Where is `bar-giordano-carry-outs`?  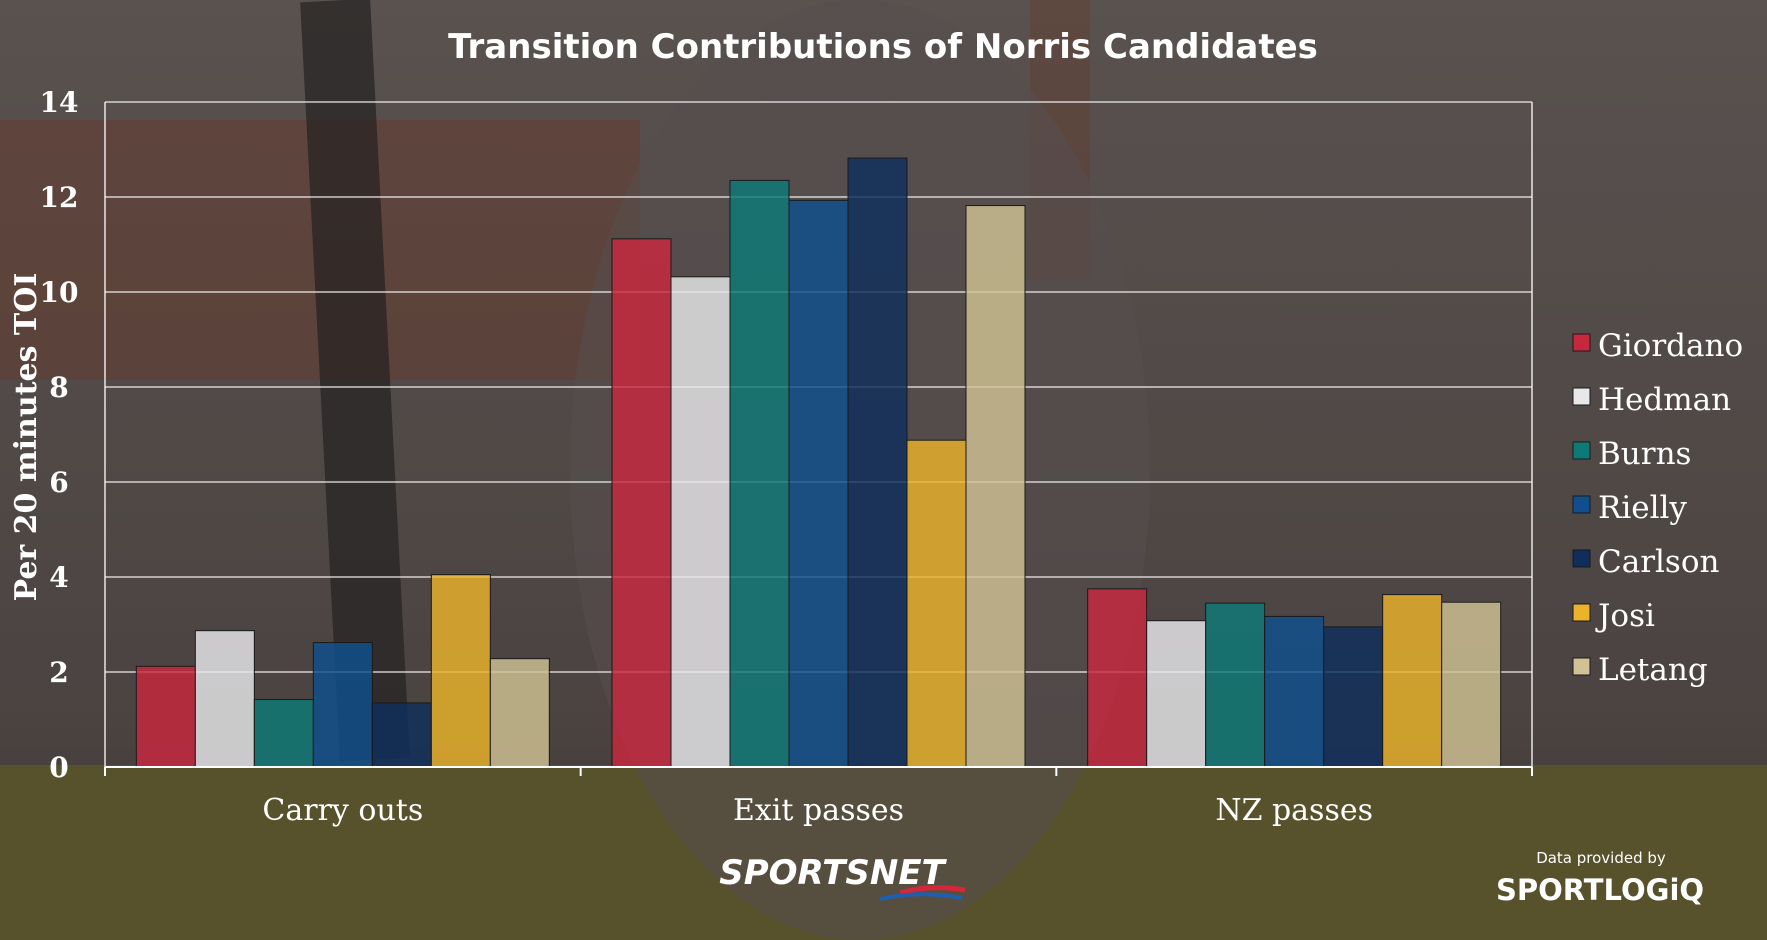 bar-giordano-carry-outs is located at coordinates (165, 716).